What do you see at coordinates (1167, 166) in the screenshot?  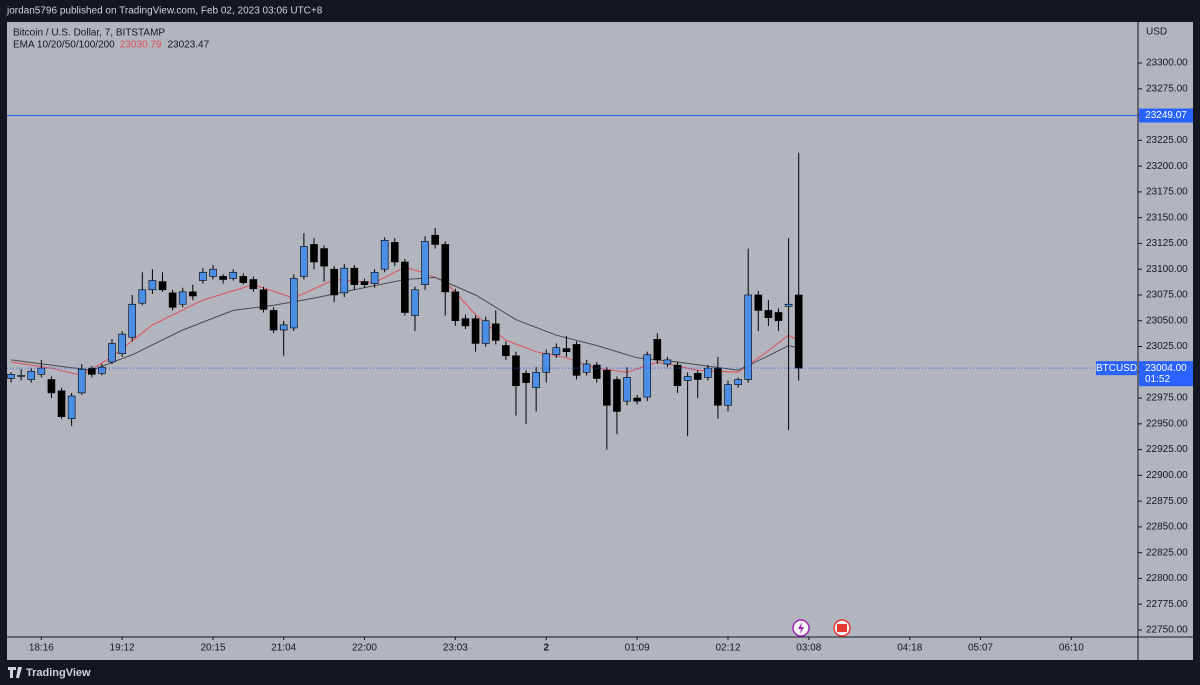 I see `y-tick-label: 23200.00` at bounding box center [1167, 166].